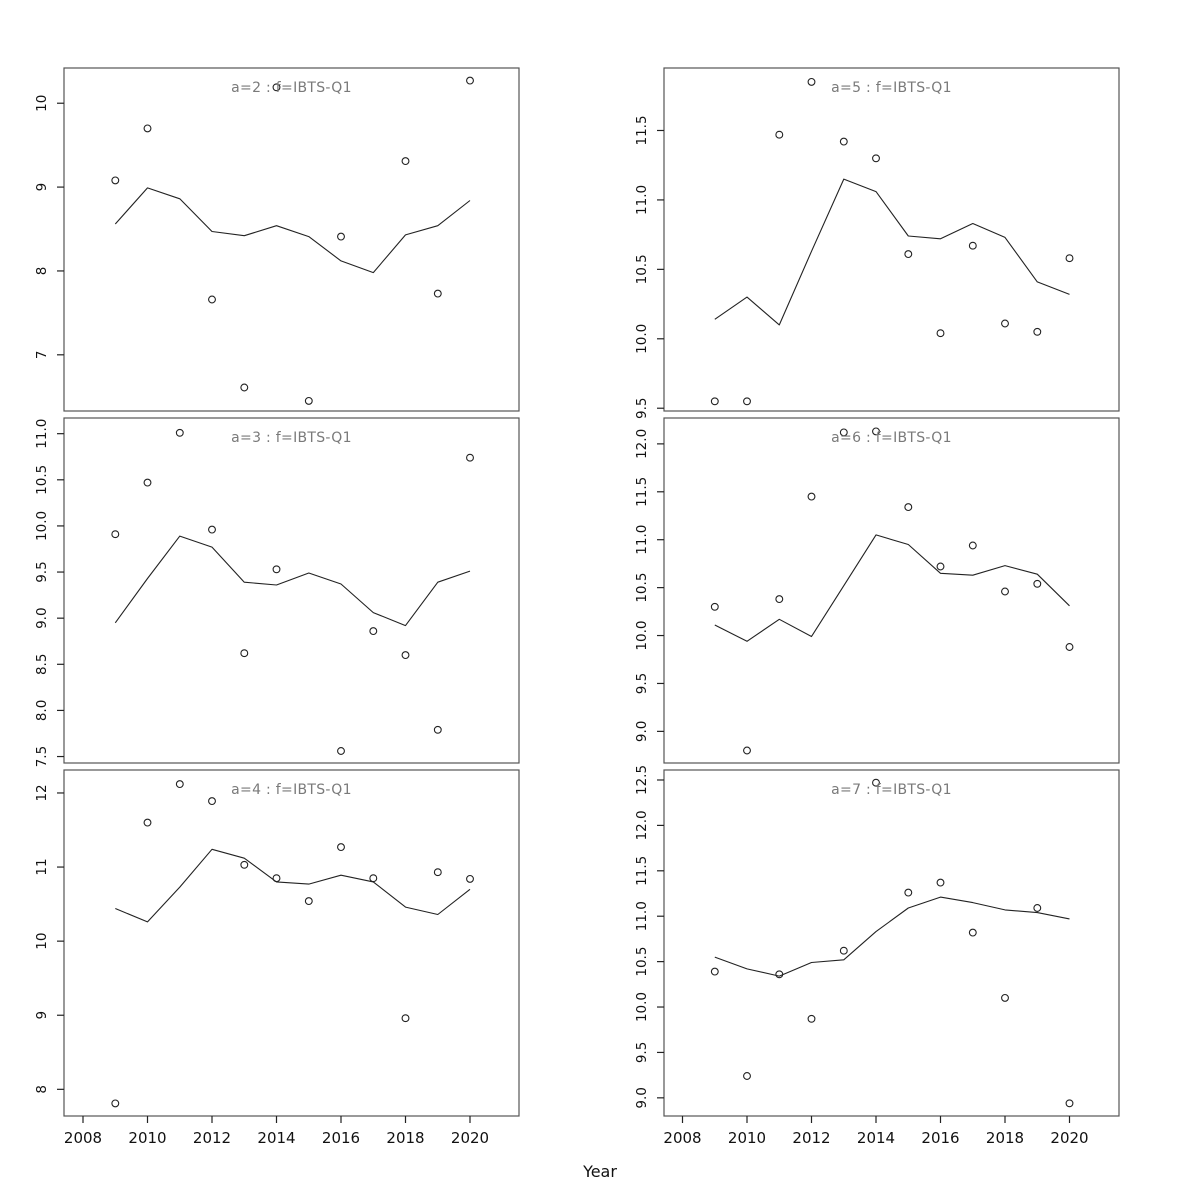 This screenshot has height=1200, width=1200. What do you see at coordinates (49, 227) in the screenshot?
I see `y-axis: 7 8 9 10` at bounding box center [49, 227].